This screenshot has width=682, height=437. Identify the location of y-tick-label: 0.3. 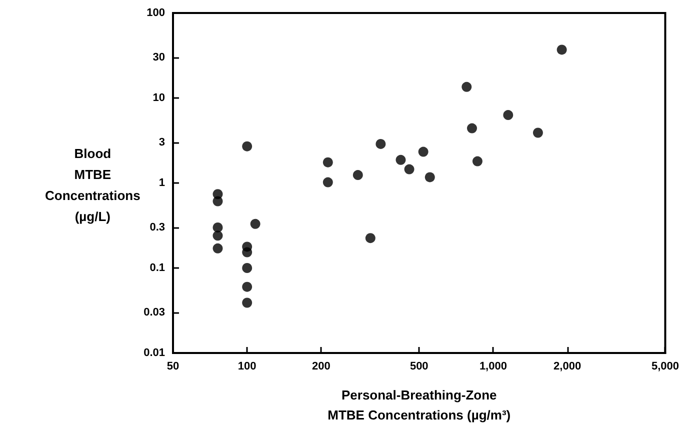
(157, 227).